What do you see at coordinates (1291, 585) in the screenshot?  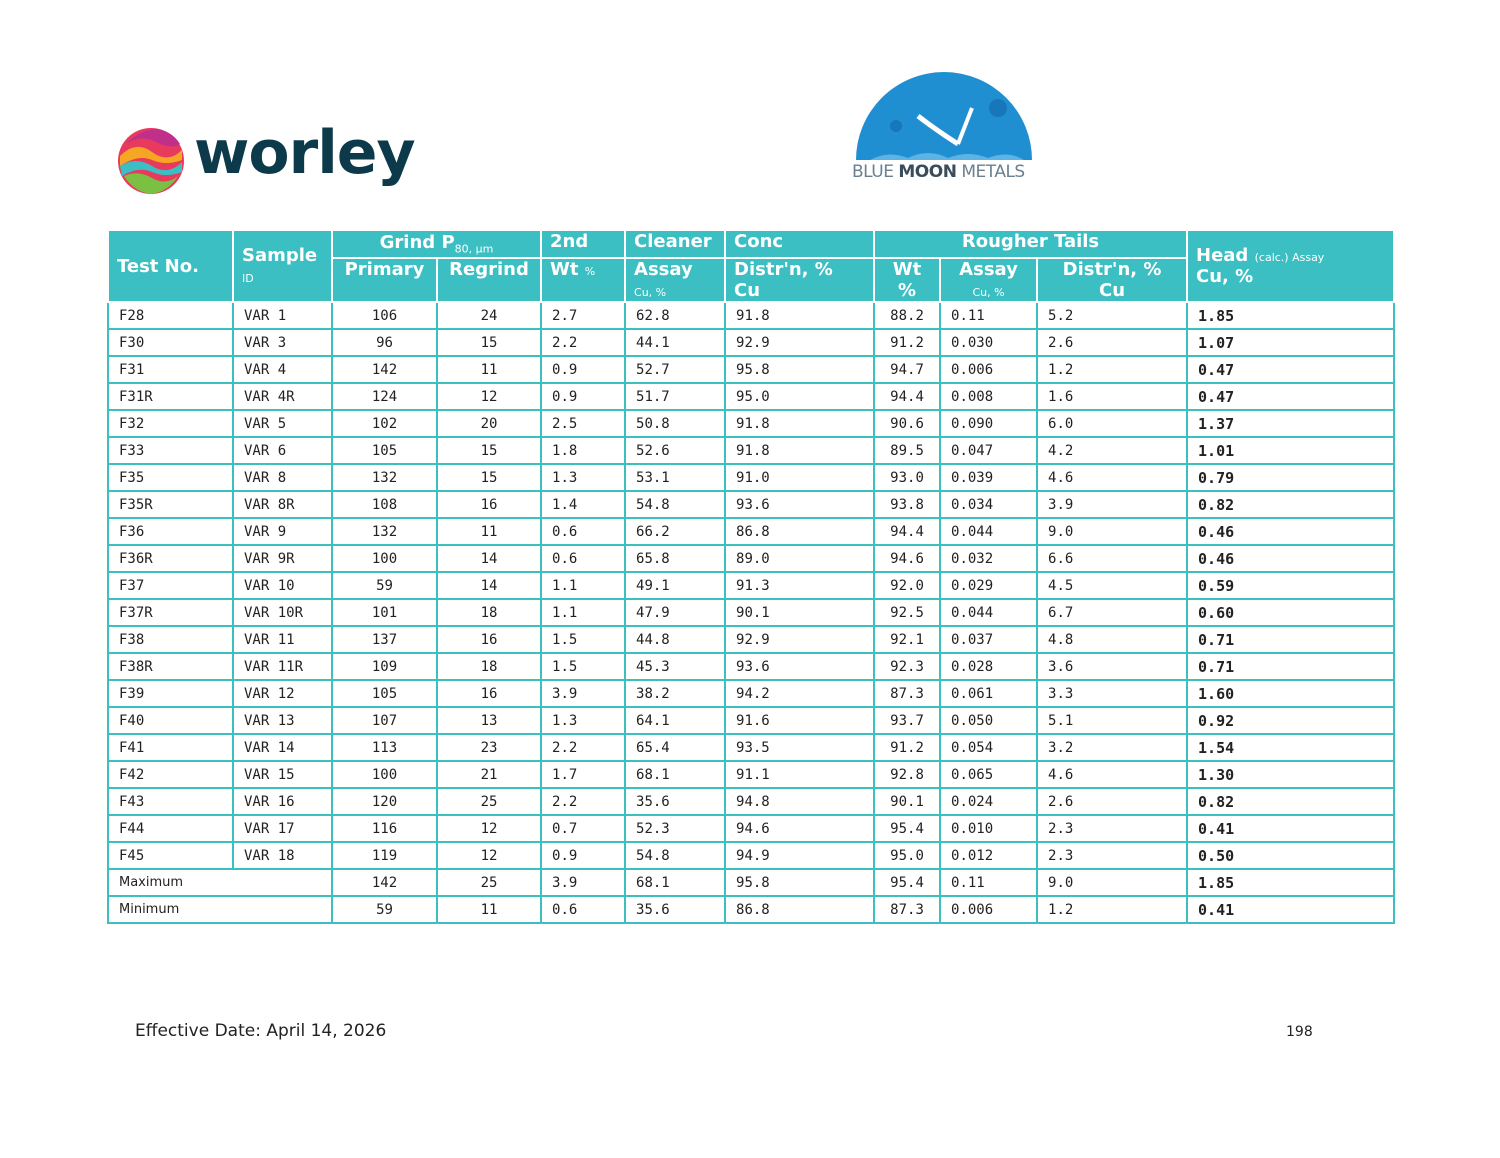 I see `table-cell: 0.59` at bounding box center [1291, 585].